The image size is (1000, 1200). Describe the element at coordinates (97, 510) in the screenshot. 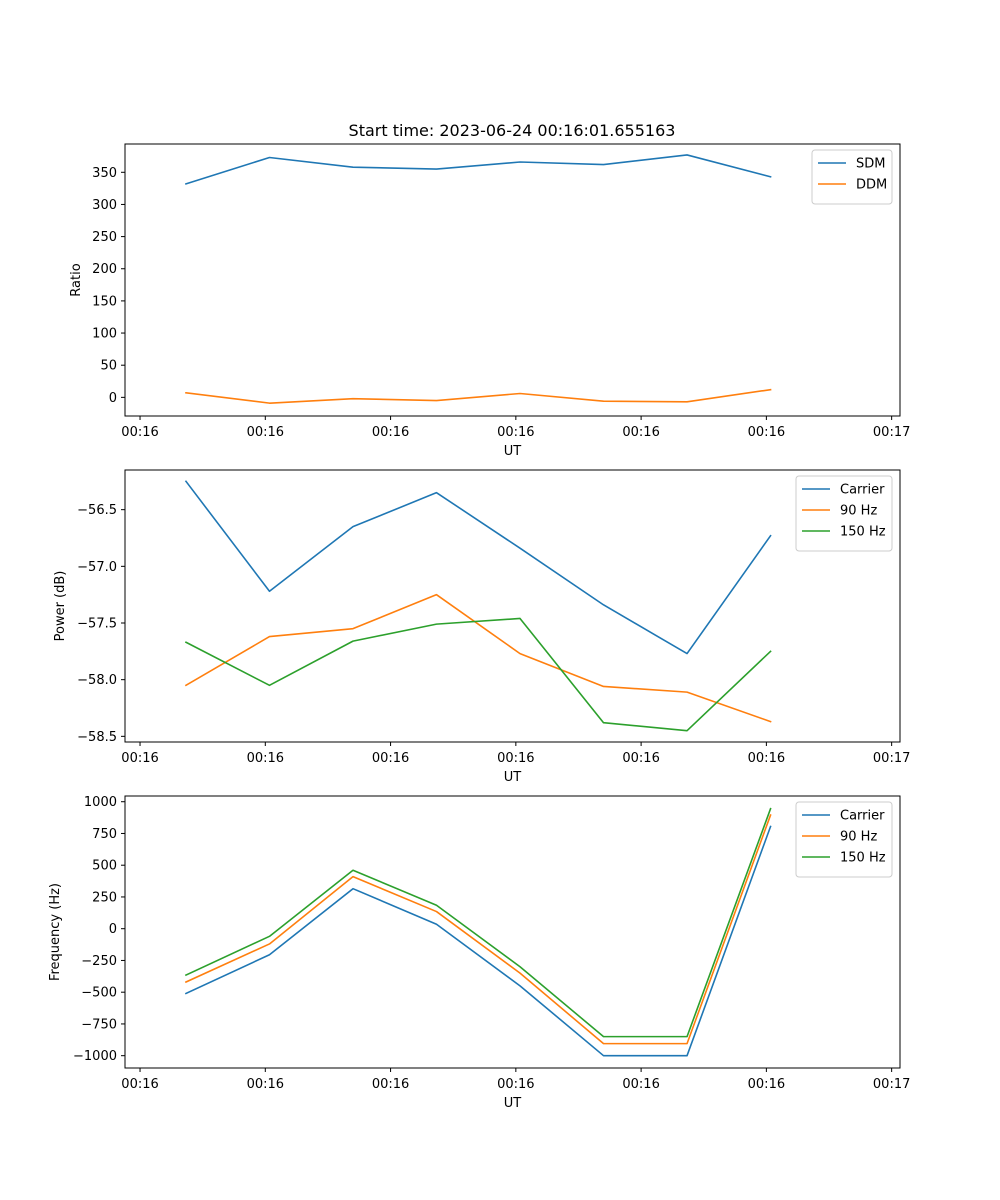

I see `y-tick-label: −56.5` at that location.